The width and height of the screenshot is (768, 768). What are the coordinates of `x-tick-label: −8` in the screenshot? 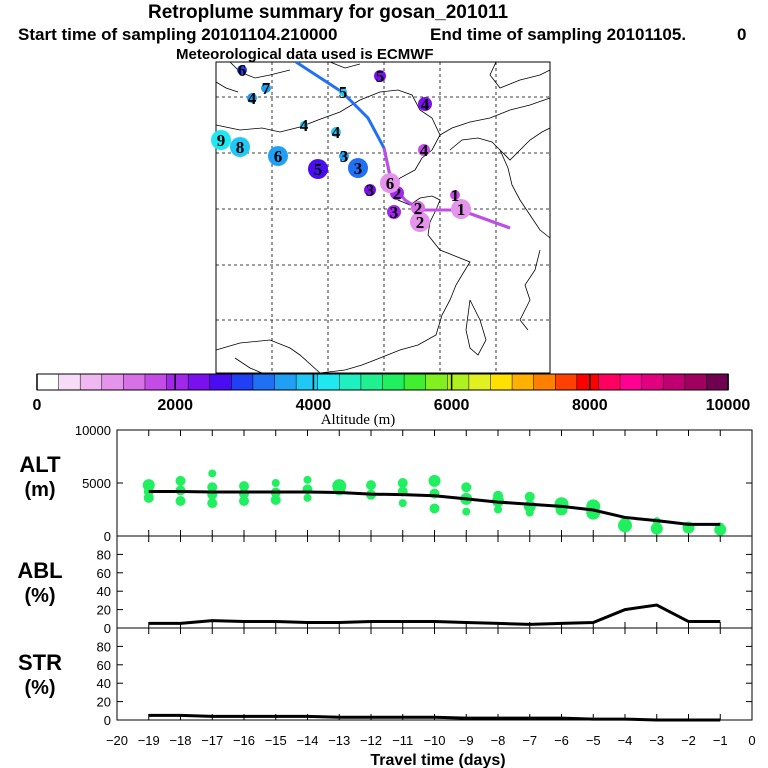 It's located at (498, 740).